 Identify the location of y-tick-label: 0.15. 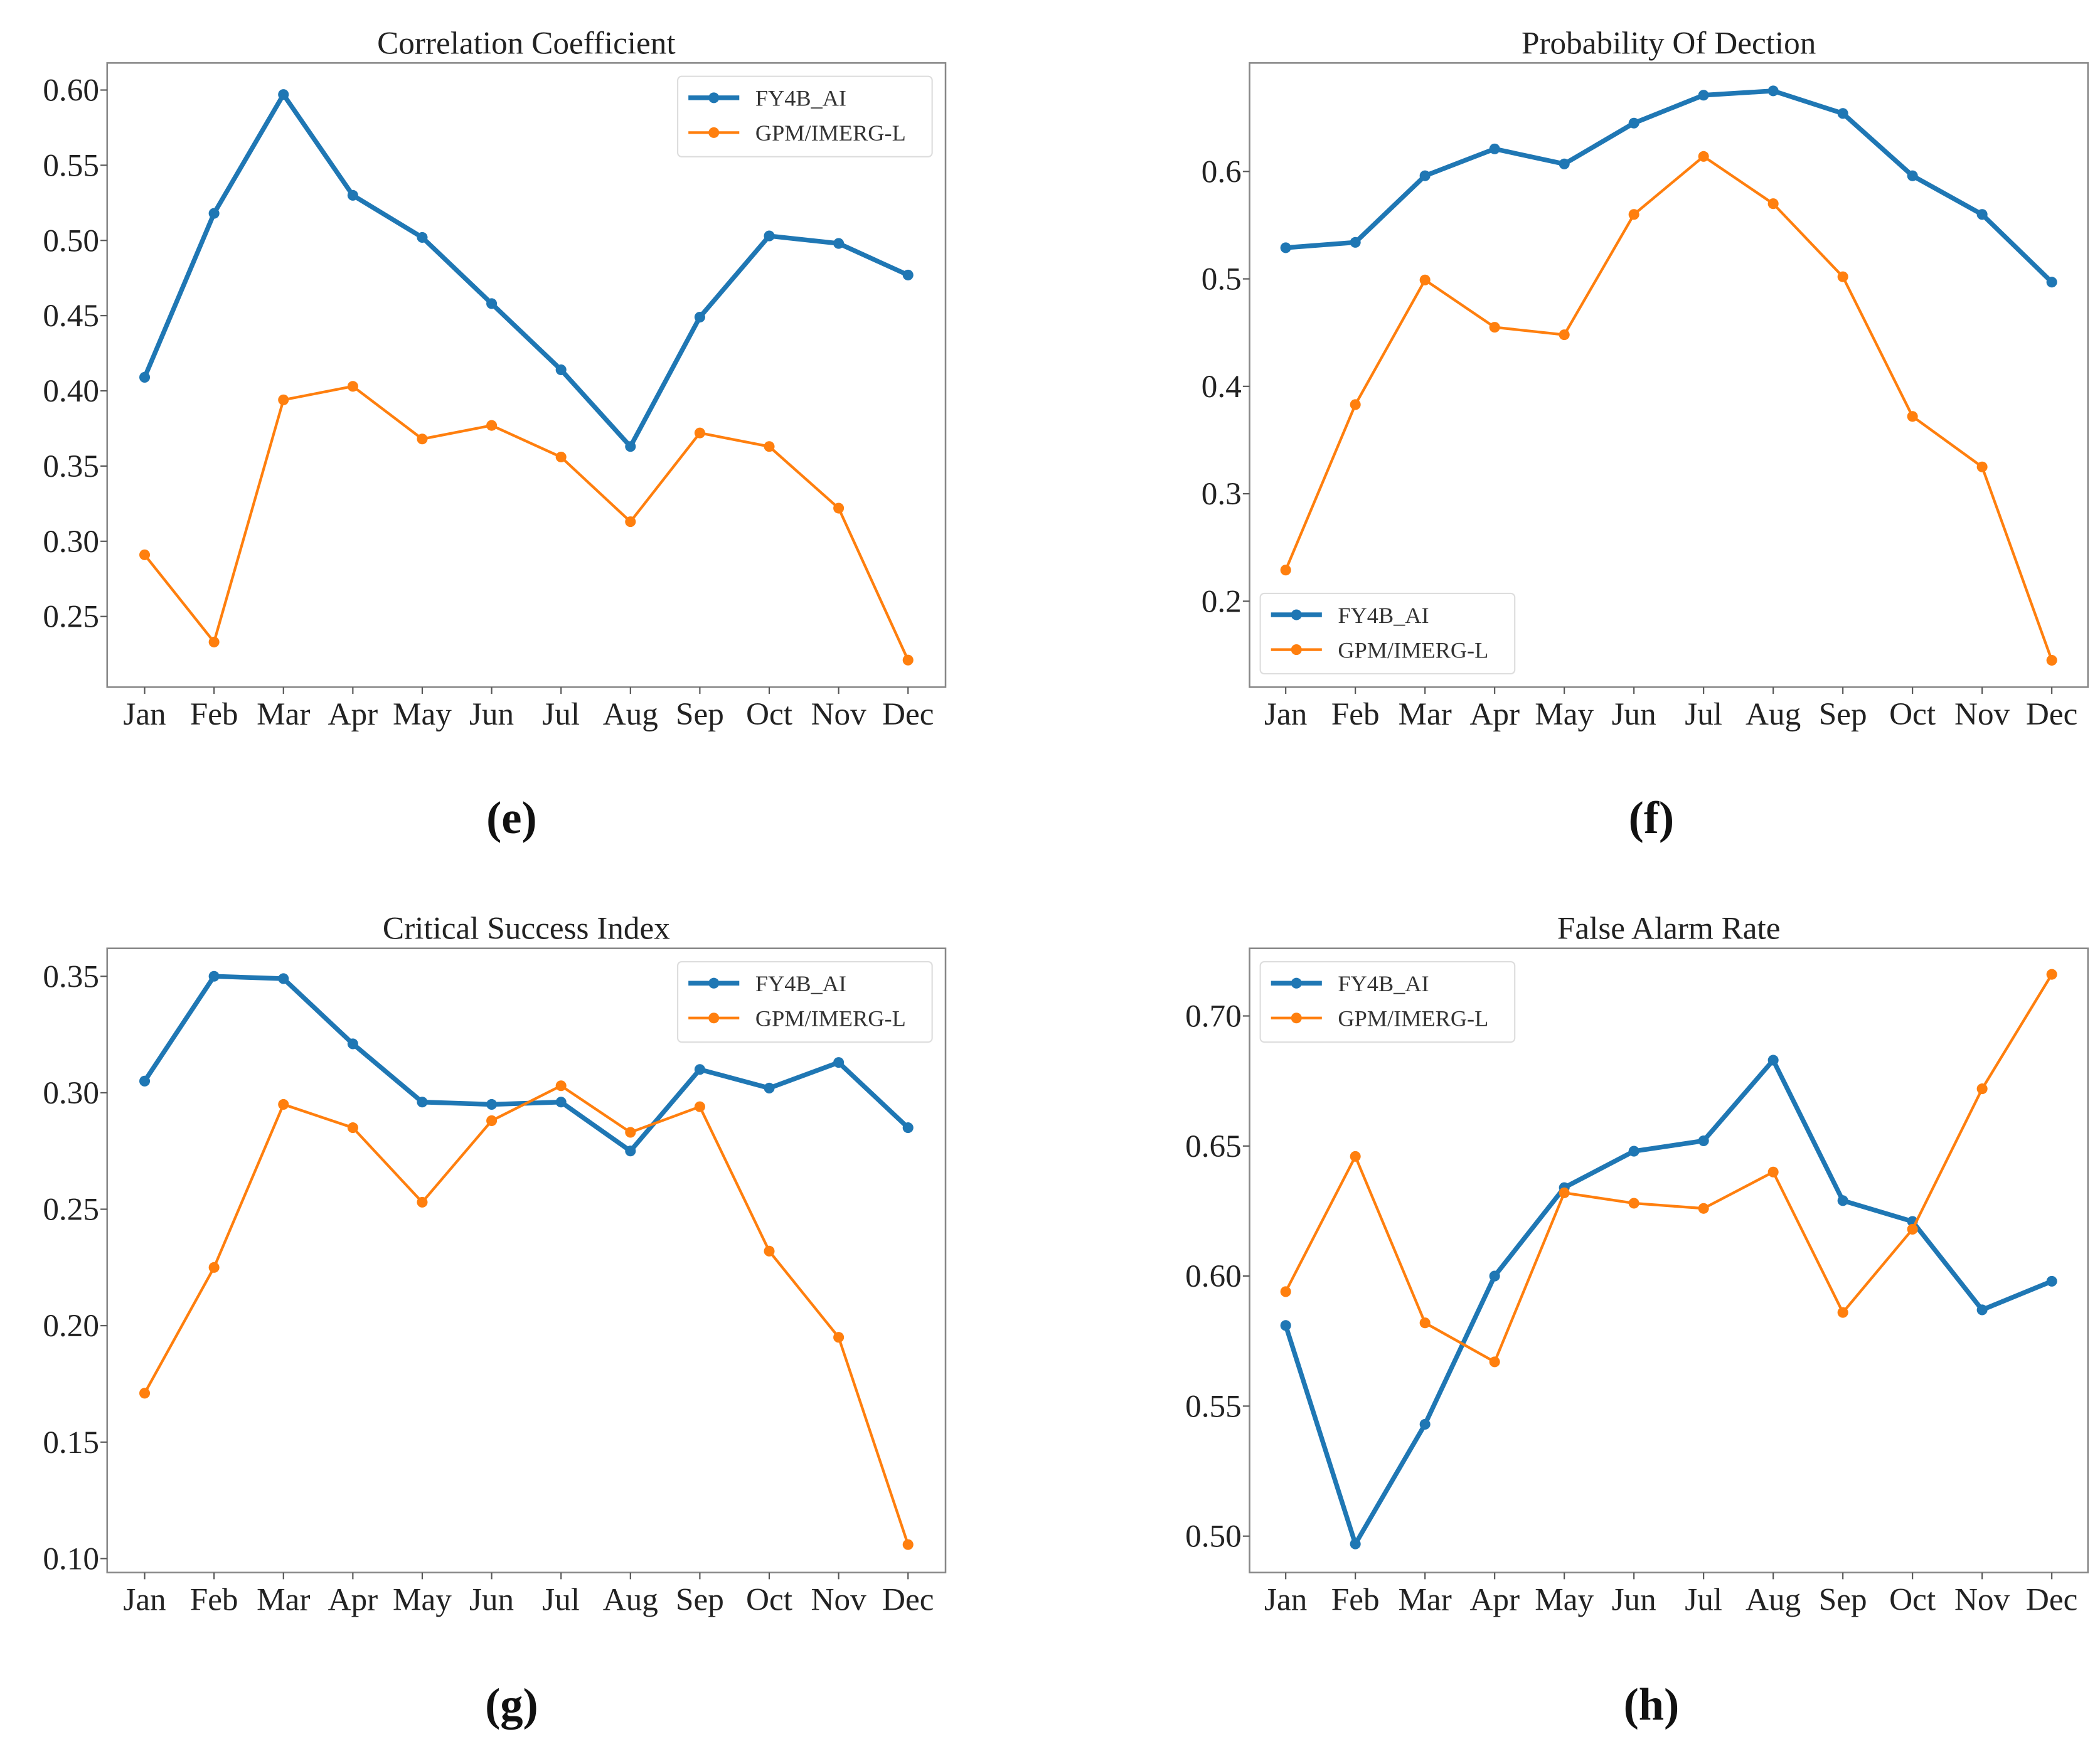
(71, 1442).